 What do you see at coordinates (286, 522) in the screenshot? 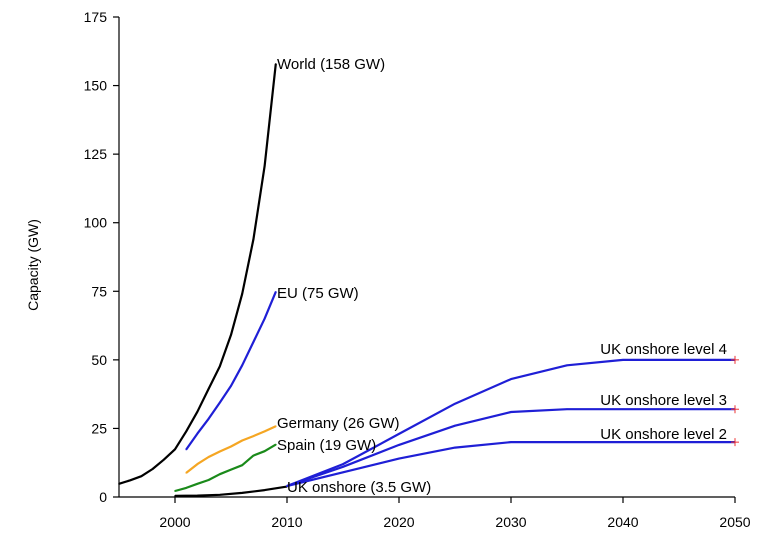
I see `x-tick-label: 2010` at bounding box center [286, 522].